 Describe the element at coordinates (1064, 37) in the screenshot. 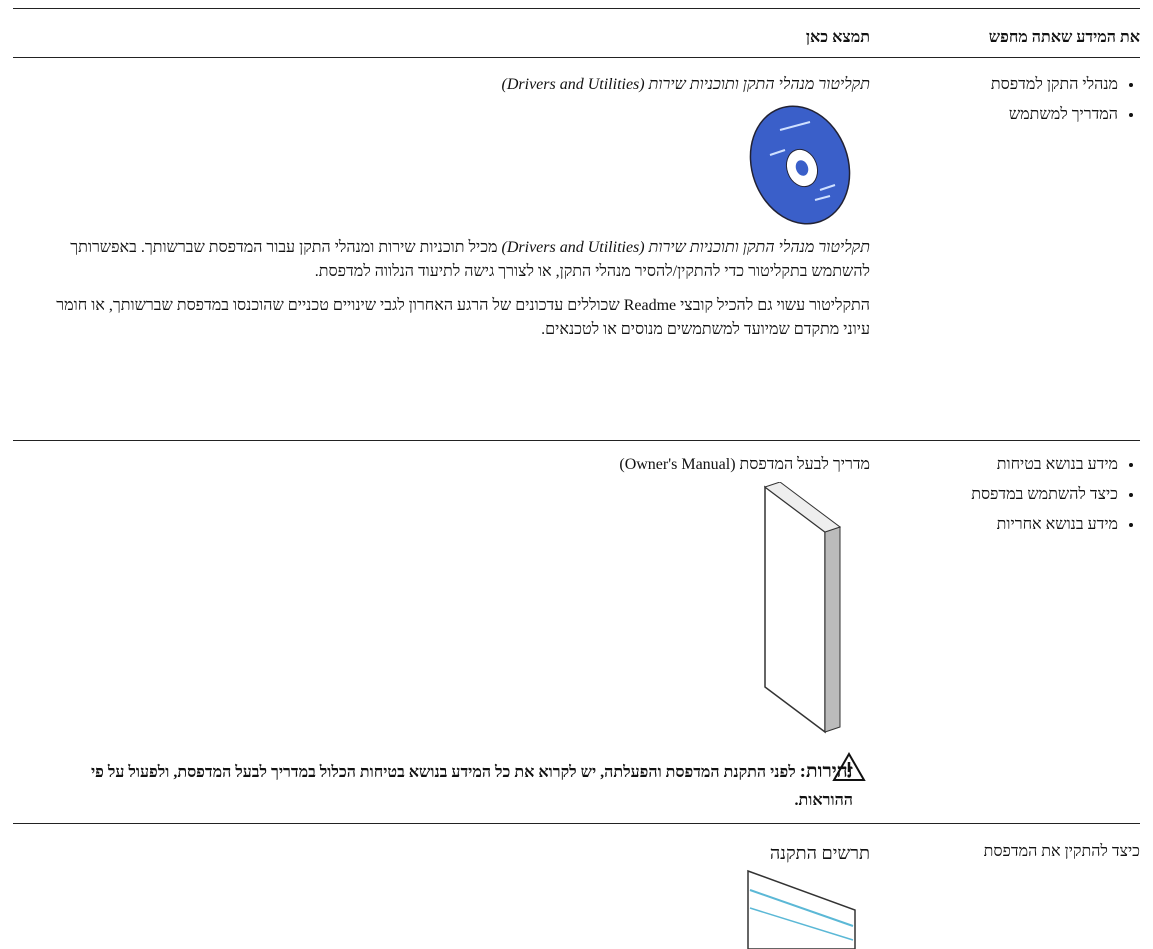

I see `column-header: את המידע שאתה מחפש` at that location.